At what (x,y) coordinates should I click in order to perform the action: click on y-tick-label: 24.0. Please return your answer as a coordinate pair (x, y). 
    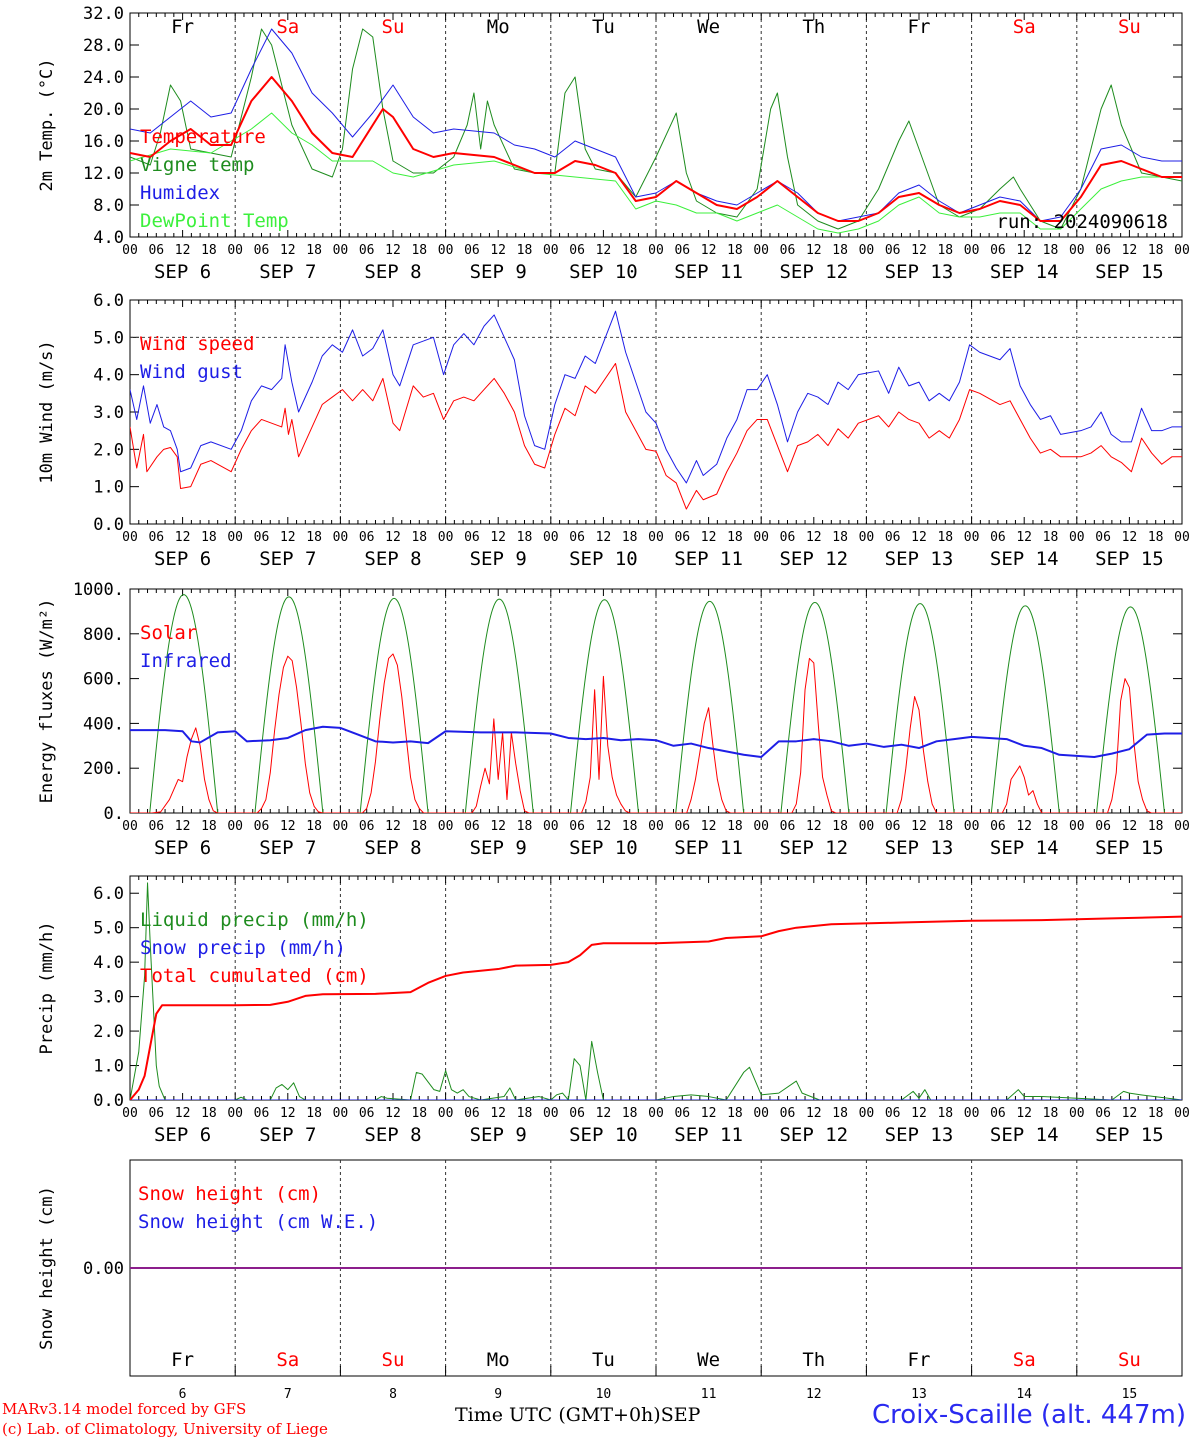
    Looking at the image, I should click on (103, 78).